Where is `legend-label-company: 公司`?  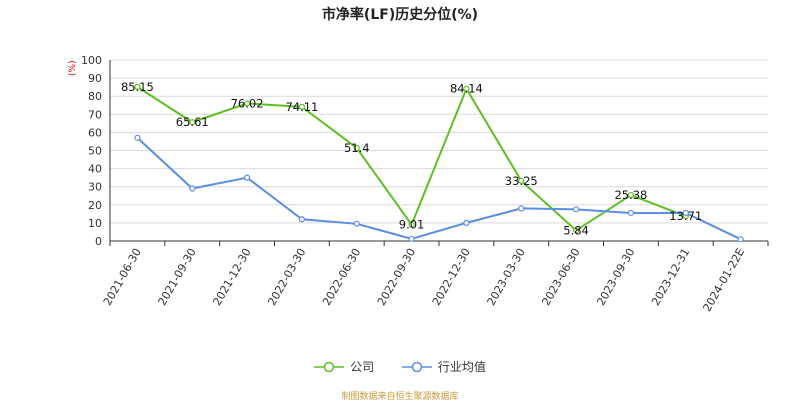
legend-label-company: 公司 is located at coordinates (362, 367).